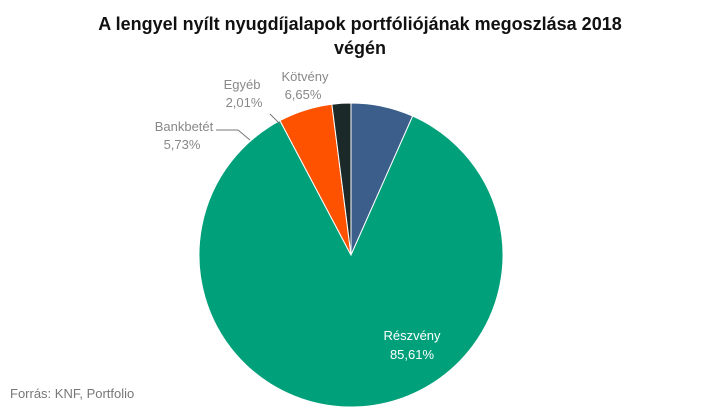 This screenshot has width=720, height=418. What do you see at coordinates (275, 119) in the screenshot?
I see `leader-line-egyeb` at bounding box center [275, 119].